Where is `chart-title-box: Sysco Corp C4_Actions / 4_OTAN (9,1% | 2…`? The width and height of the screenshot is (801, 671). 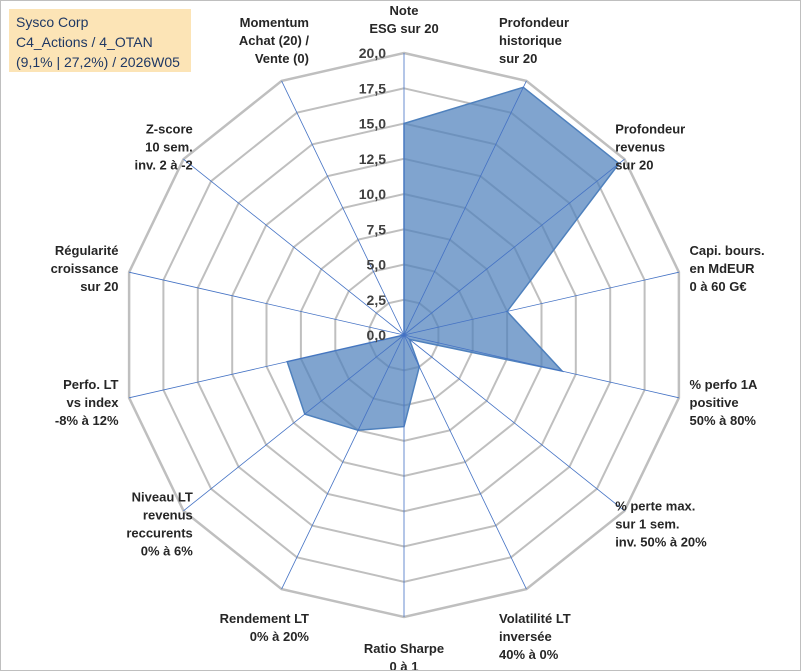 chart-title-box: Sysco Corp C4_Actions / 4_OTAN (9,1% | 2… is located at coordinates (100, 40).